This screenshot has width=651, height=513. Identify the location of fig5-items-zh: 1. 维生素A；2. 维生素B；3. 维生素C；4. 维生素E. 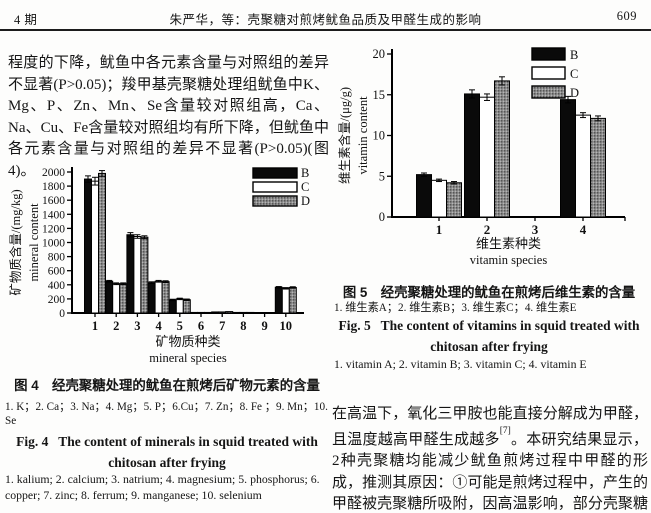
(455, 308).